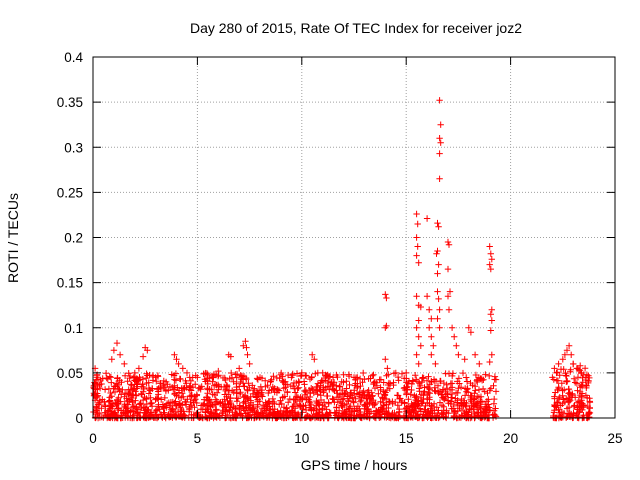 The image size is (640, 480). Describe the element at coordinates (70, 102) in the screenshot. I see `y-tick-label: 0.35` at that location.